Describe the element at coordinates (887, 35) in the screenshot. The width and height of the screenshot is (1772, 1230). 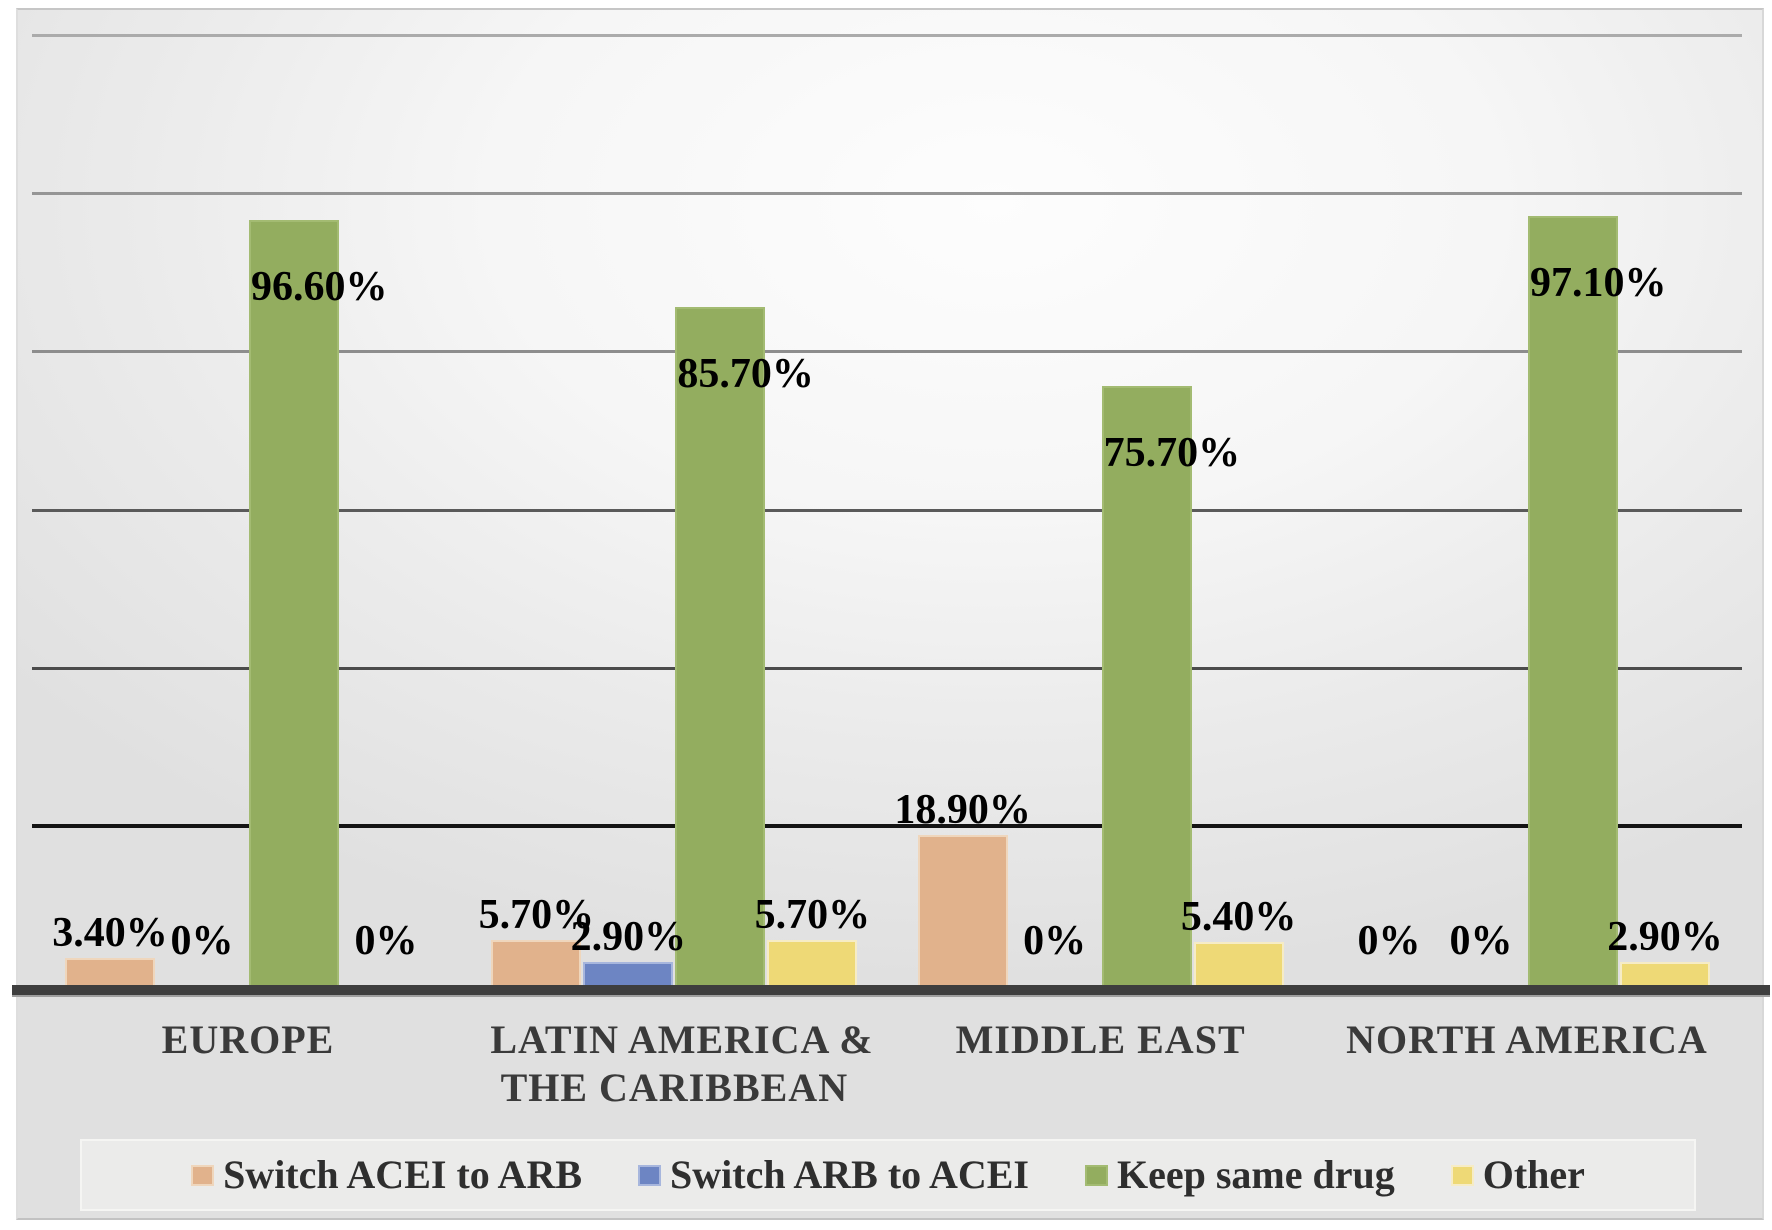
I see `gridline-120pct` at that location.